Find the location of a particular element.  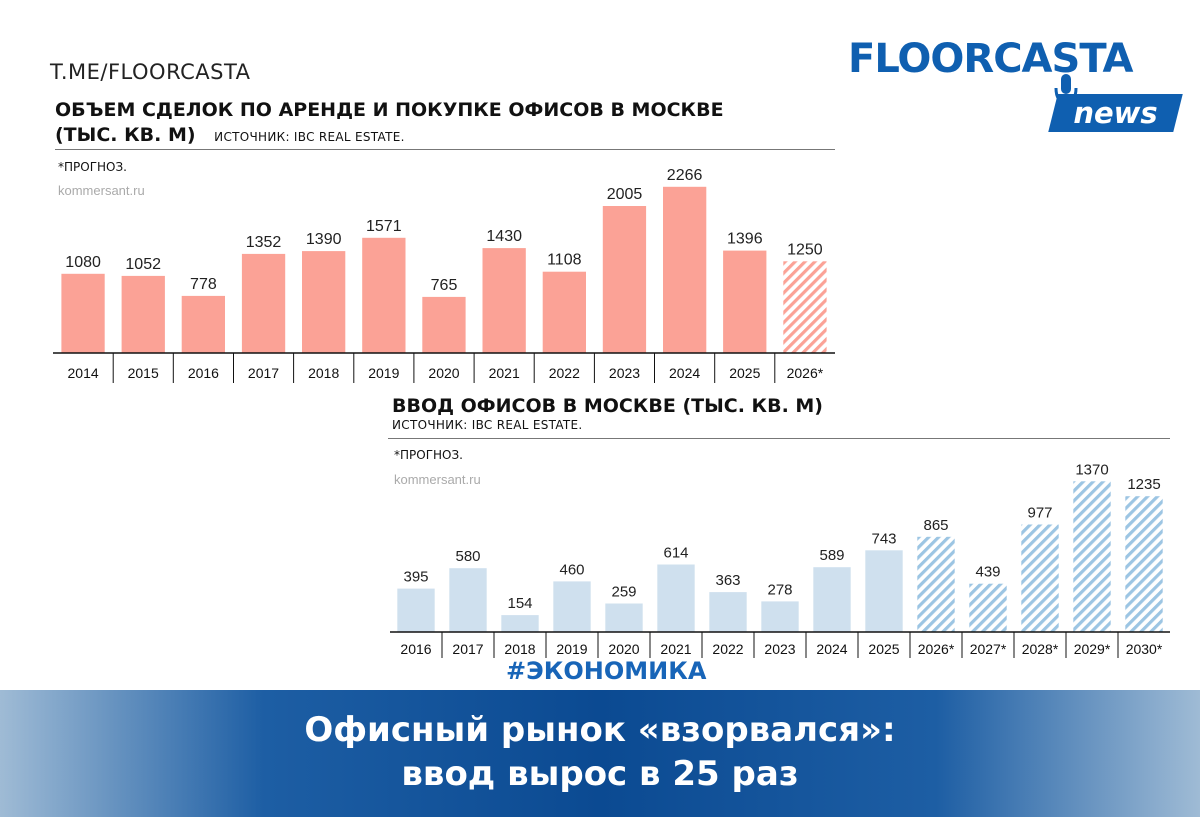

value-label-2028-forecast: 977 is located at coordinates (1039, 513).